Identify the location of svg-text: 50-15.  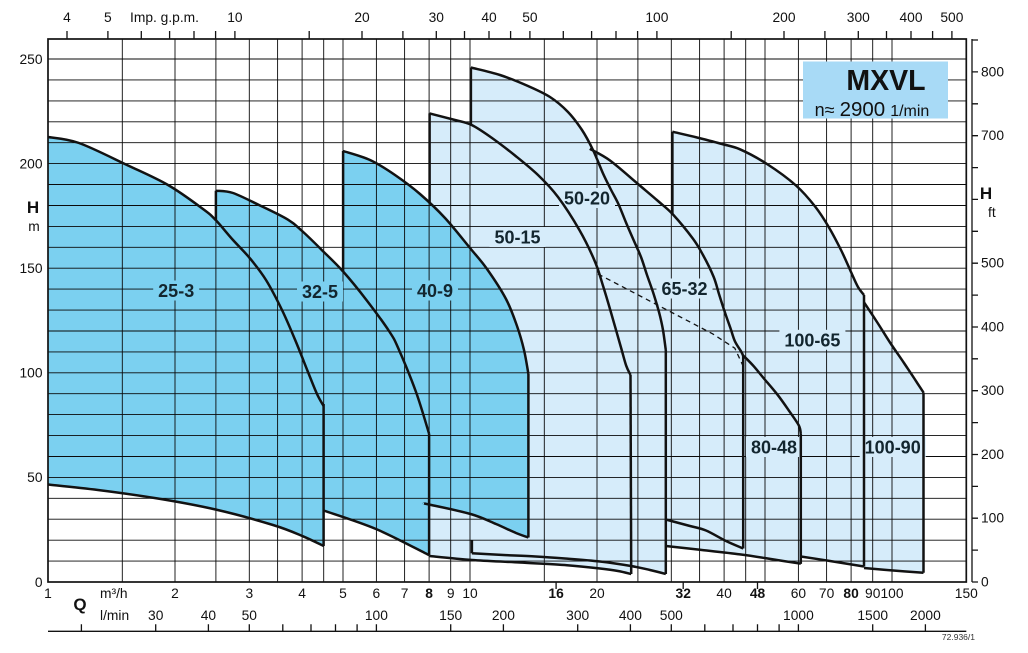
(517, 238).